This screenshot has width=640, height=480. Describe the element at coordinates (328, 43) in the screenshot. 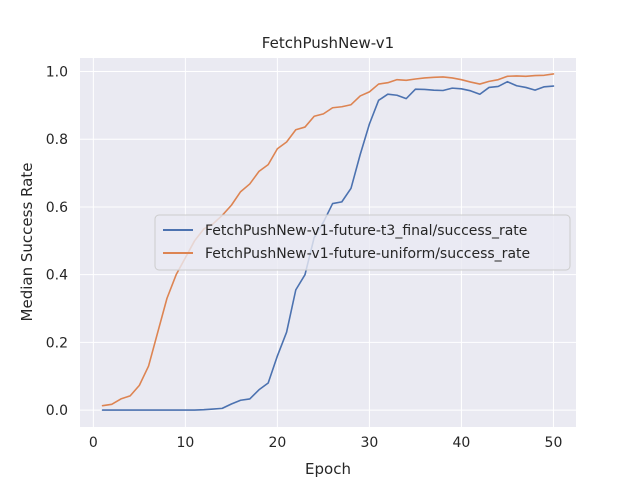

I see `chart-title: FetchPushNew-v1` at that location.